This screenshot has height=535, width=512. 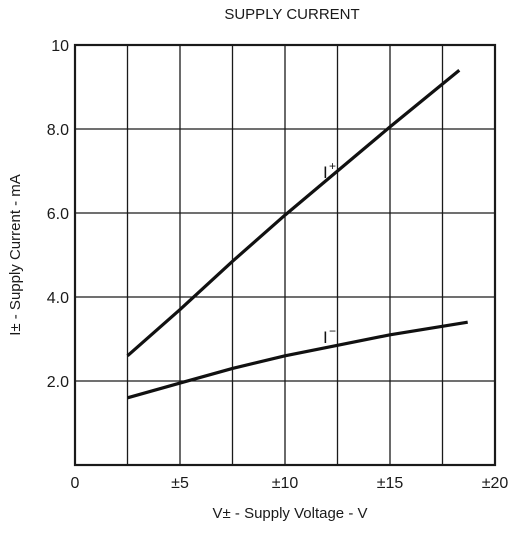 I want to click on series-label-superscript: −, so click(x=332, y=331).